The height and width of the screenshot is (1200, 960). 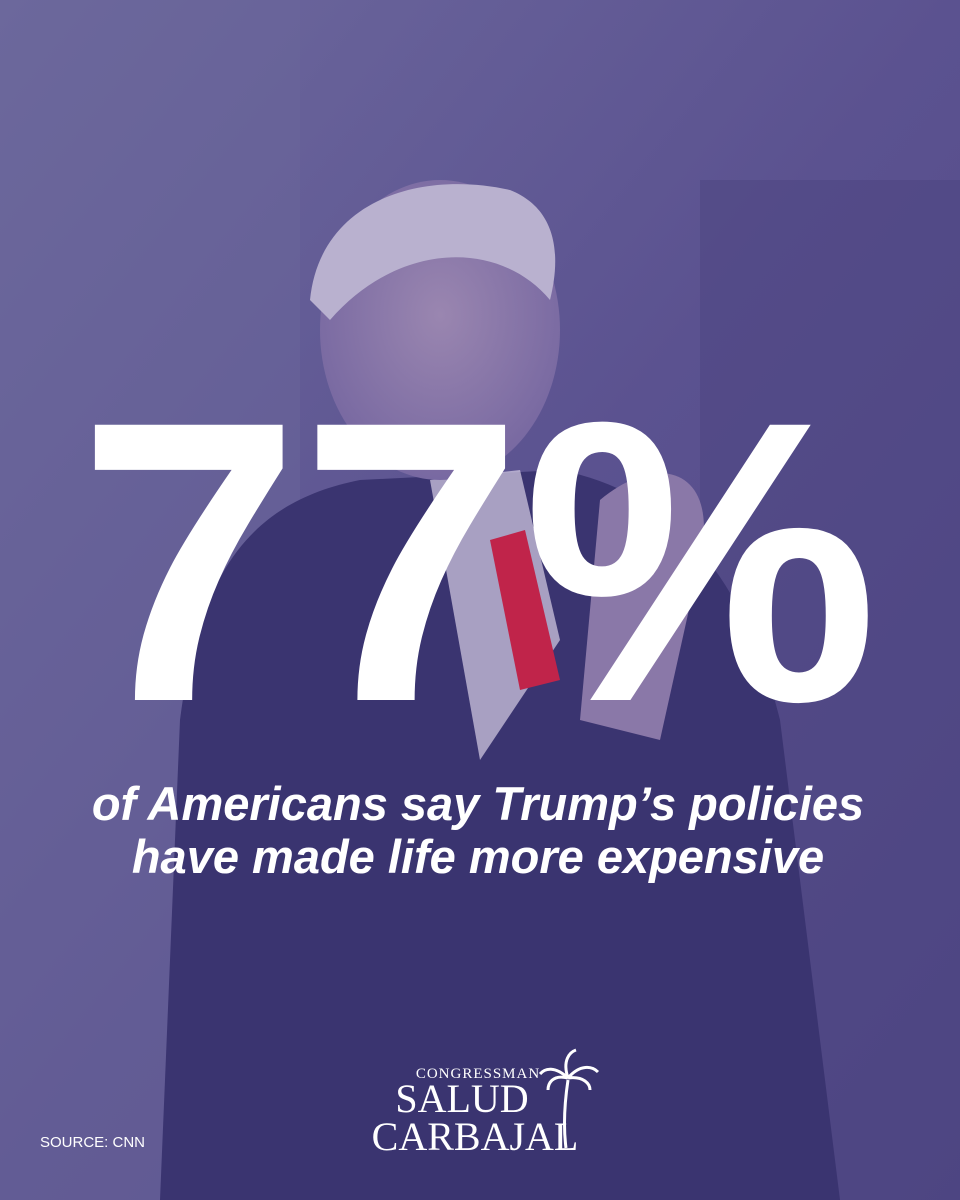 I want to click on tie, so click(x=525, y=610).